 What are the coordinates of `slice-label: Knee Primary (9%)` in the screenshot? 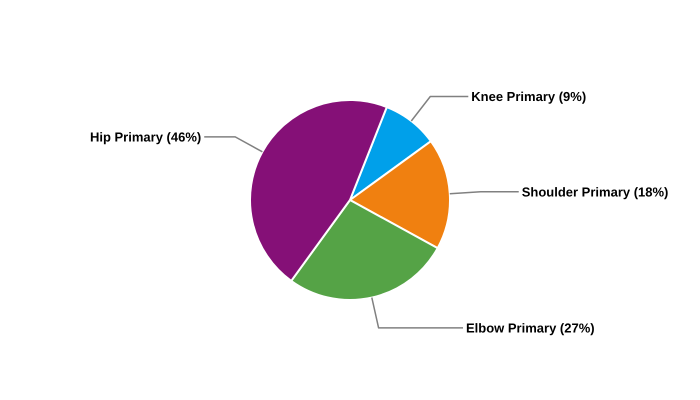 It's located at (528, 96).